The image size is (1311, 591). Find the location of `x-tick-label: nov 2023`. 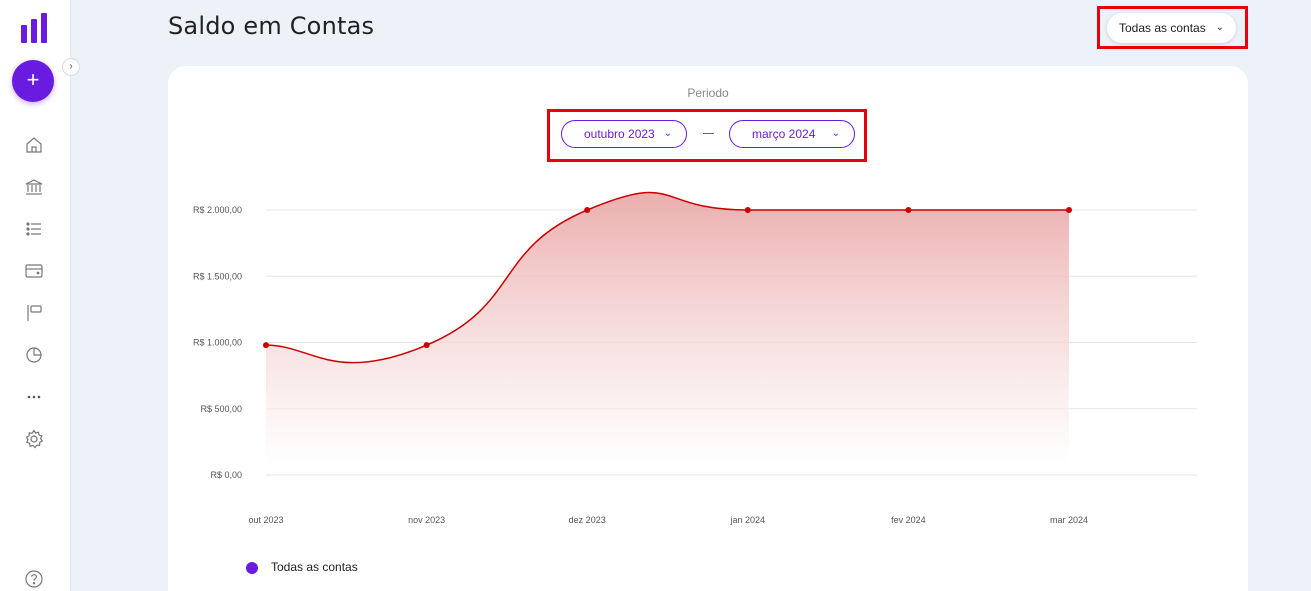

x-tick-label: nov 2023 is located at coordinates (426, 520).